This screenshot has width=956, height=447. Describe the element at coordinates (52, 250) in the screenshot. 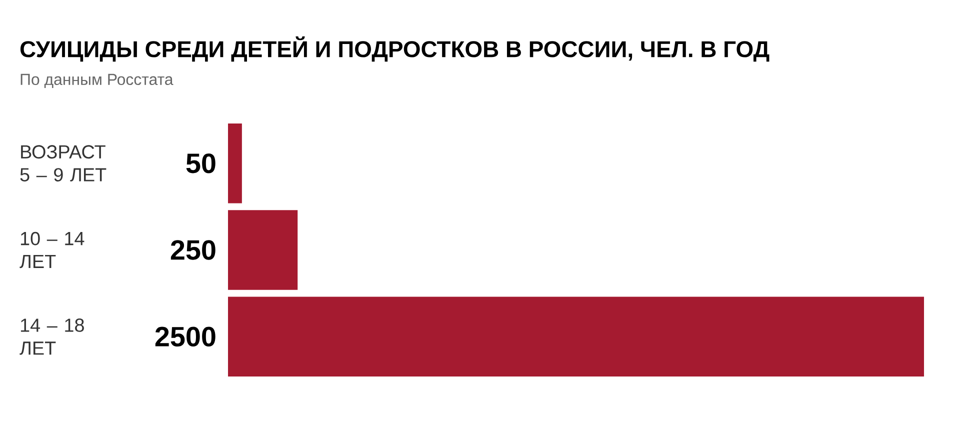

I see `y-tick-label: 10 – 14 ЛЕТ` at that location.